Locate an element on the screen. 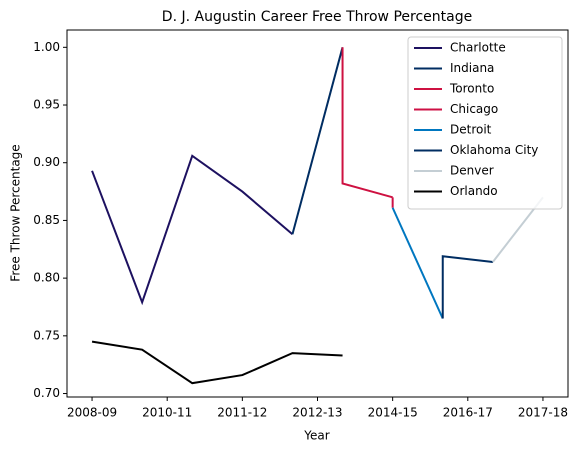  x-tick-label: 2012-13 is located at coordinates (317, 413).